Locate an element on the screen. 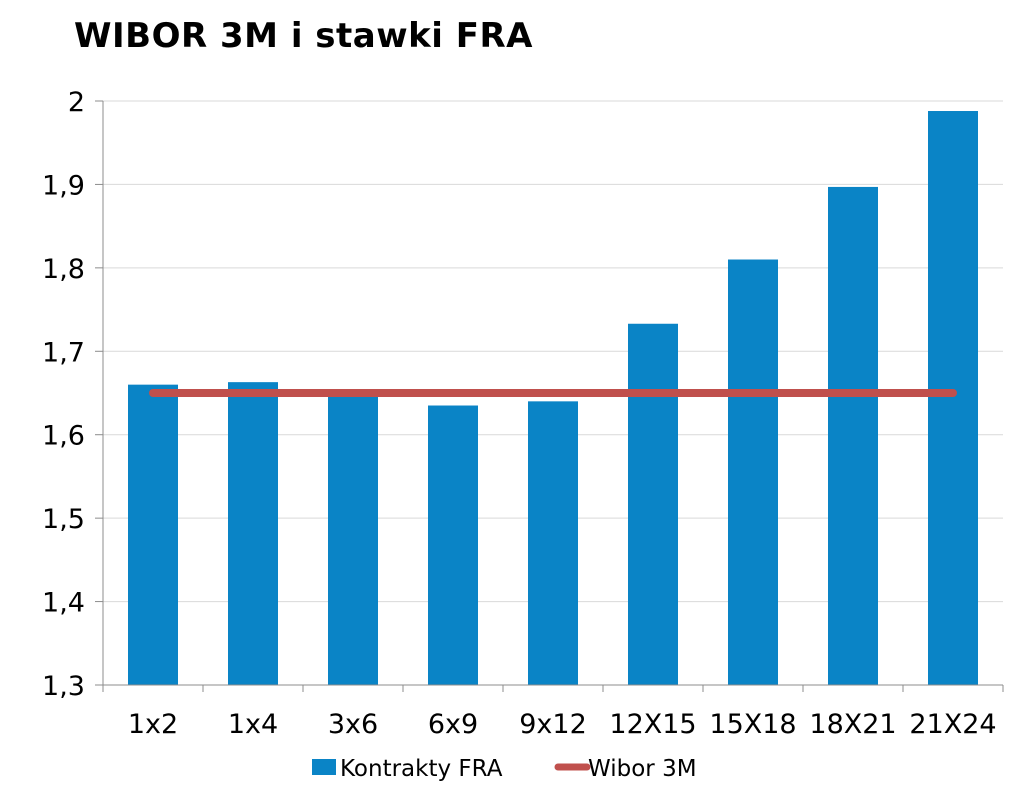 The image size is (1023, 794). bar-9x12 is located at coordinates (553, 543).